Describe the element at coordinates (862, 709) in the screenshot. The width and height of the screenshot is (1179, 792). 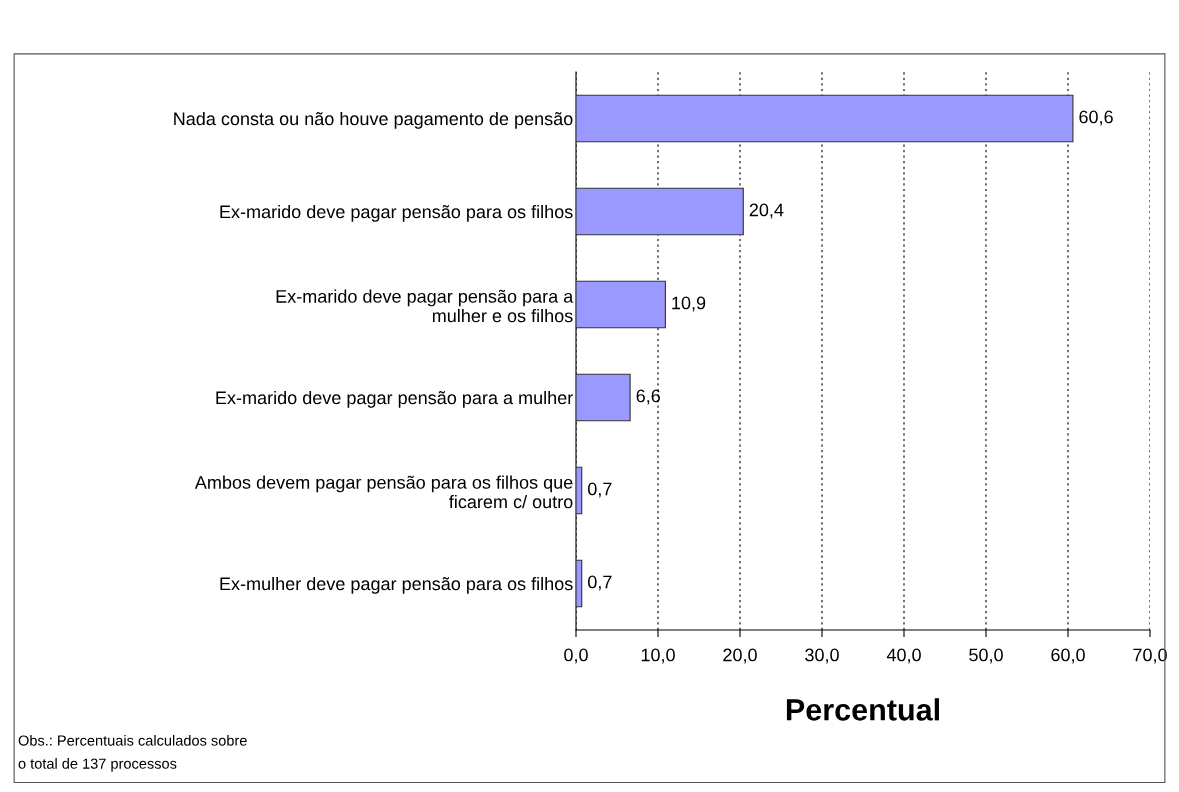
I see `x-axis-title: Percentual` at that location.